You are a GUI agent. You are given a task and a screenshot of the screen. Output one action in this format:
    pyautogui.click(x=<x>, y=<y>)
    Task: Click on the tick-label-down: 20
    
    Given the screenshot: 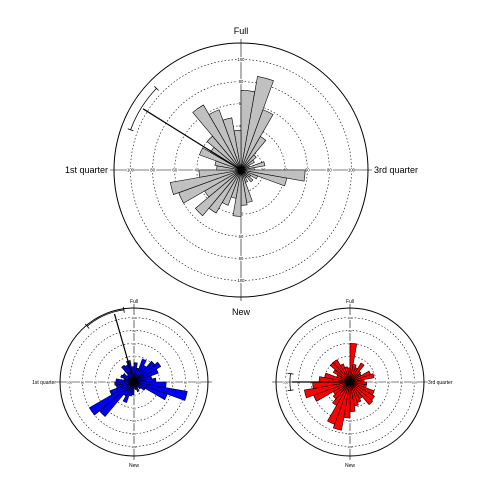 What is the action you would take?
    pyautogui.click(x=134, y=395)
    